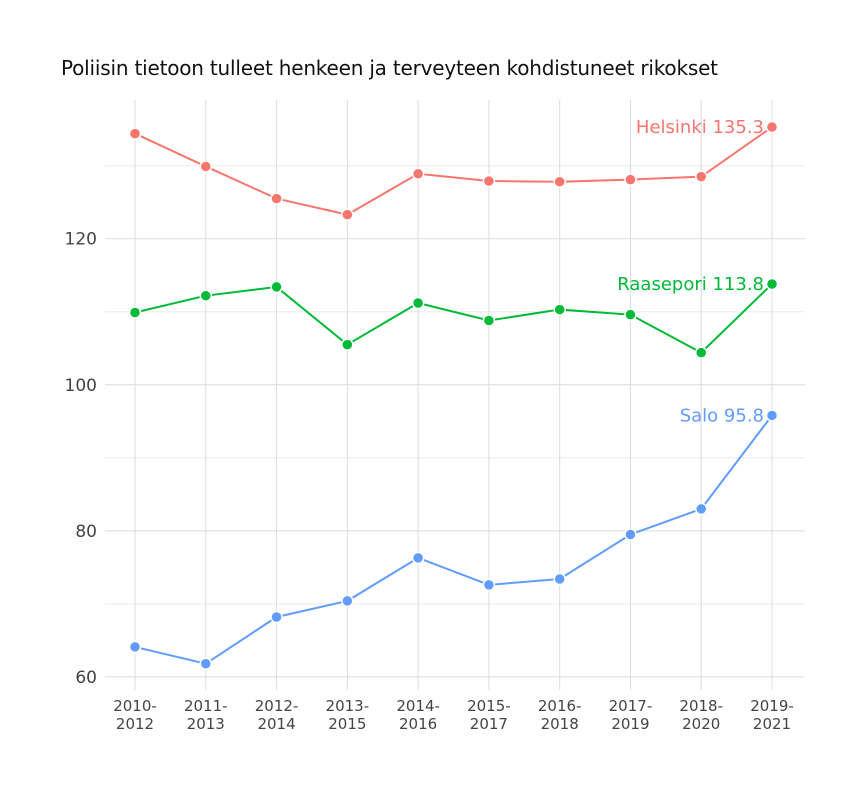  Describe the element at coordinates (489, 715) in the screenshot. I see `x-tick-label: 2015-2017` at that location.